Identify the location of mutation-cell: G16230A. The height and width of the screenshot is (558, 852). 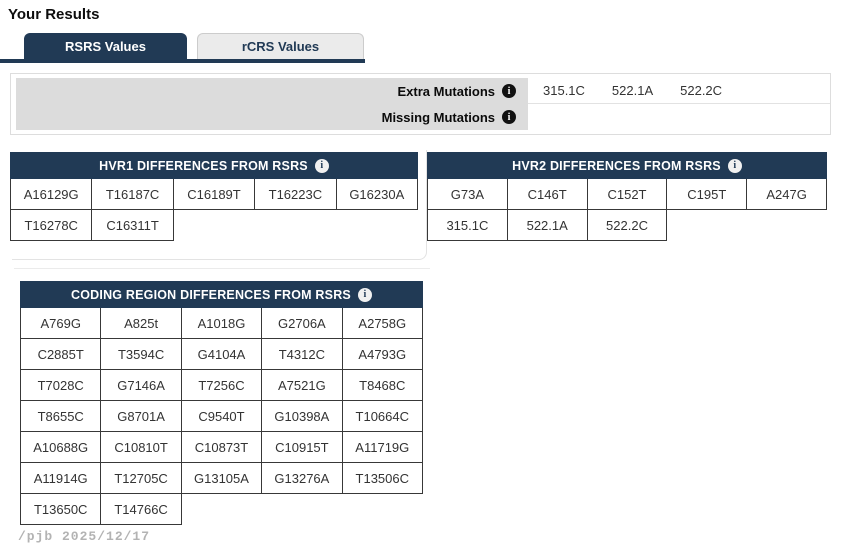
(377, 194).